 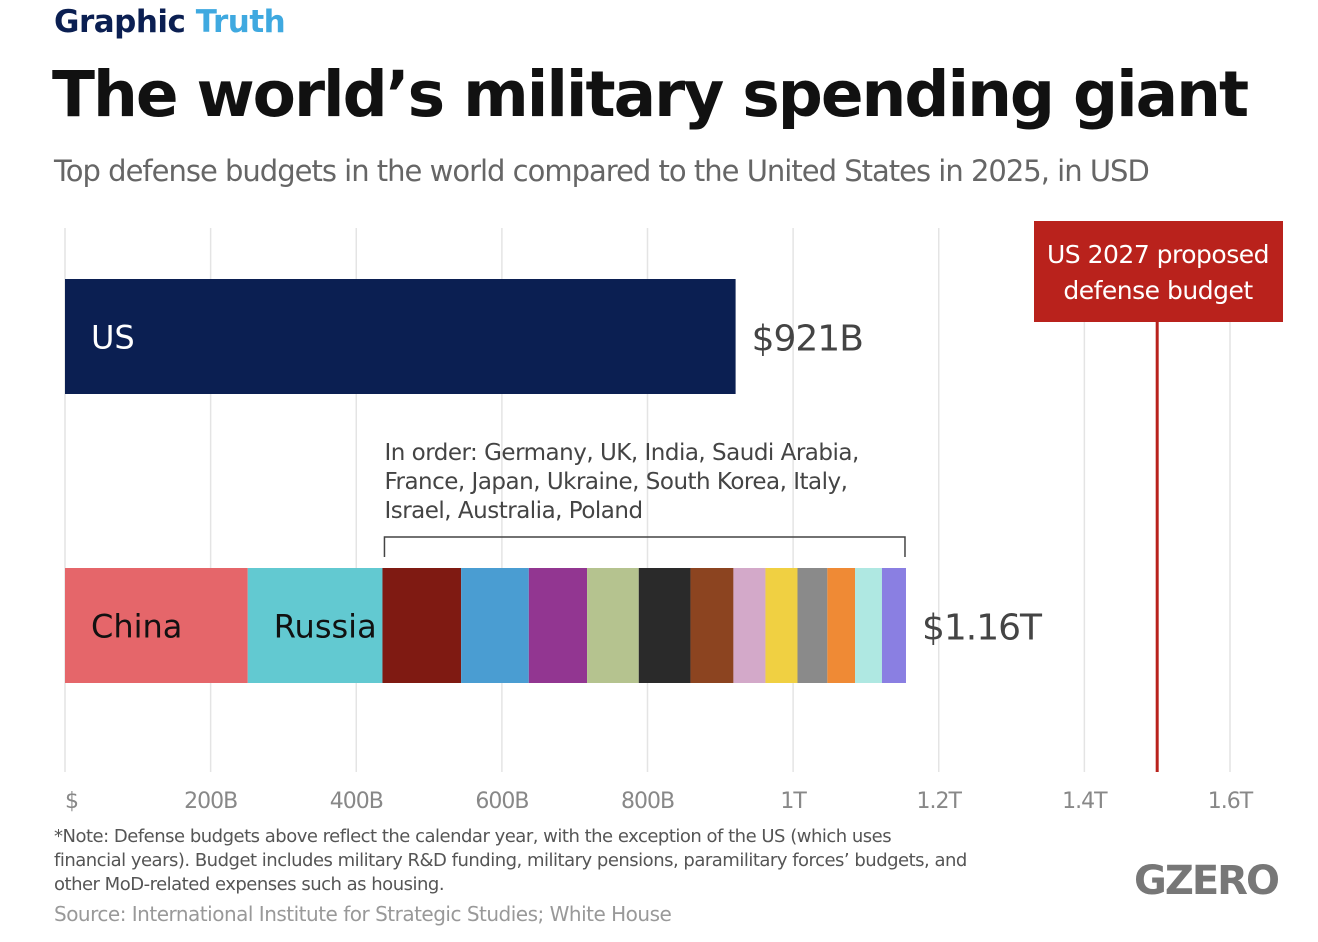 I want to click on segment-label: Russia, so click(x=325, y=627).